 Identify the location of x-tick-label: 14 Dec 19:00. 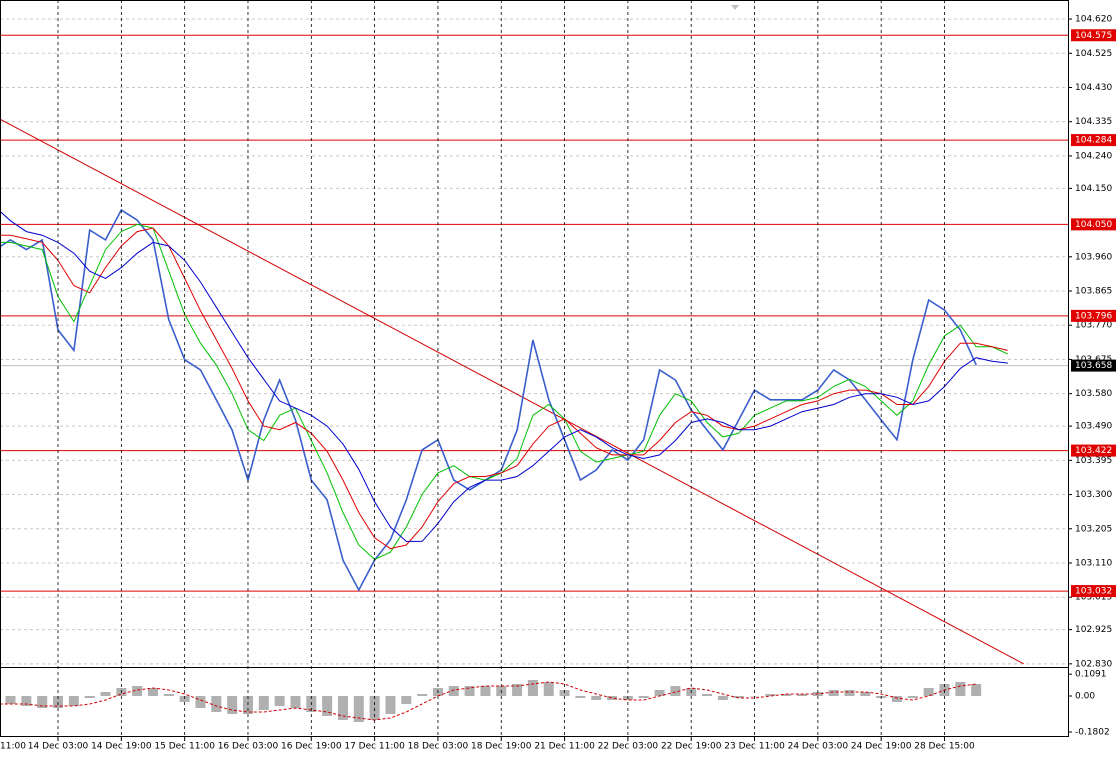
(121, 747).